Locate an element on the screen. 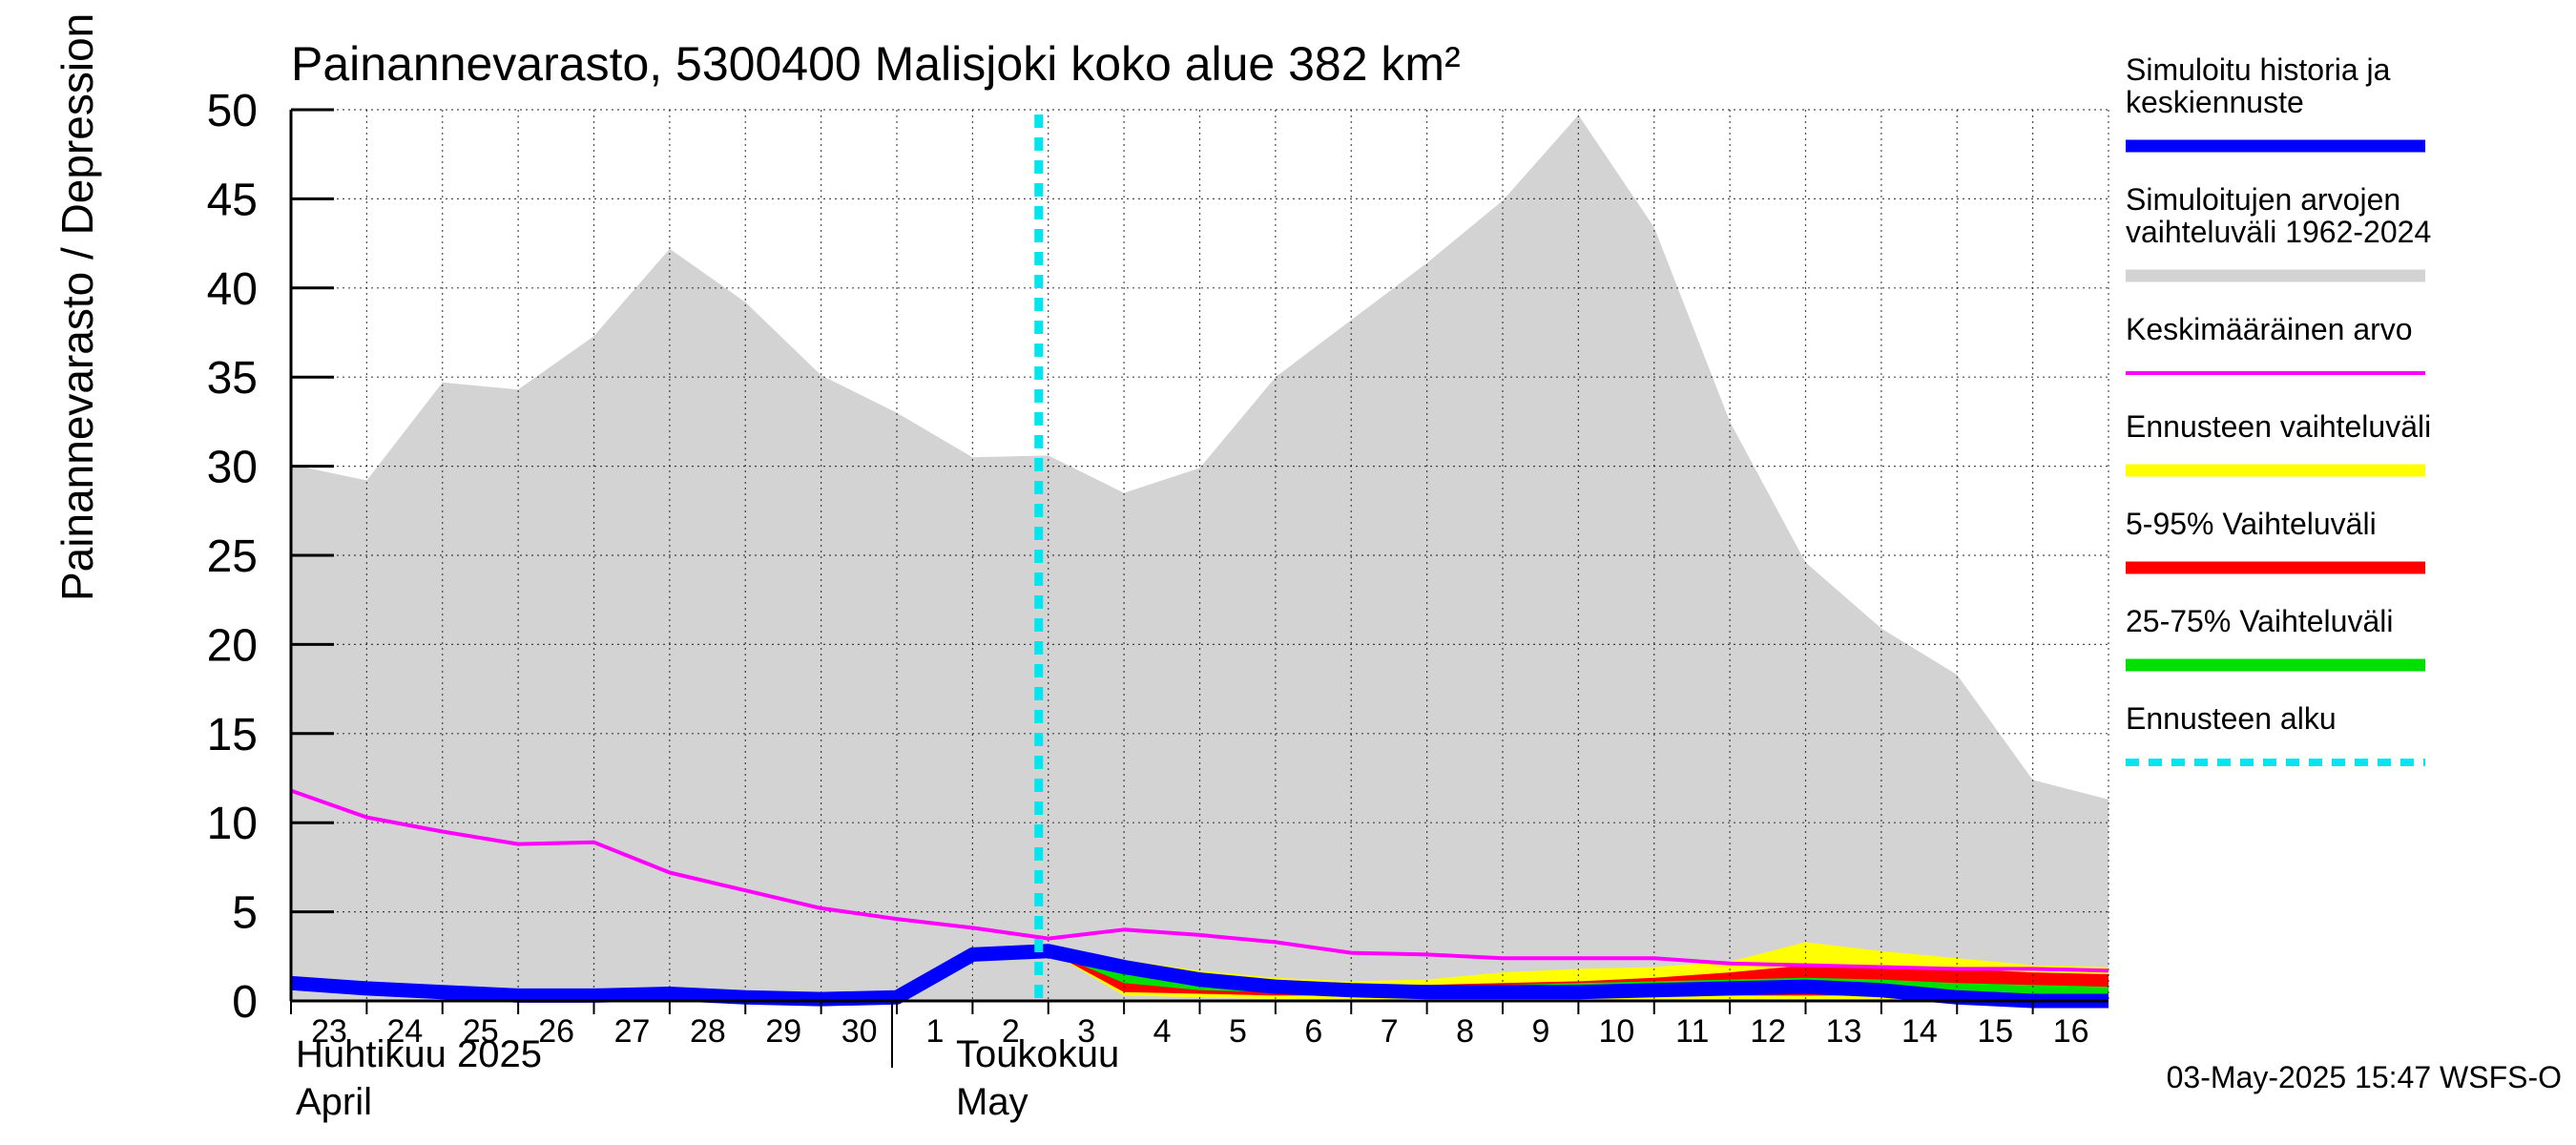 The width and height of the screenshot is (2576, 1145). timestamp: 03-May-2025 15:47 WSFS-O is located at coordinates (2364, 1077).